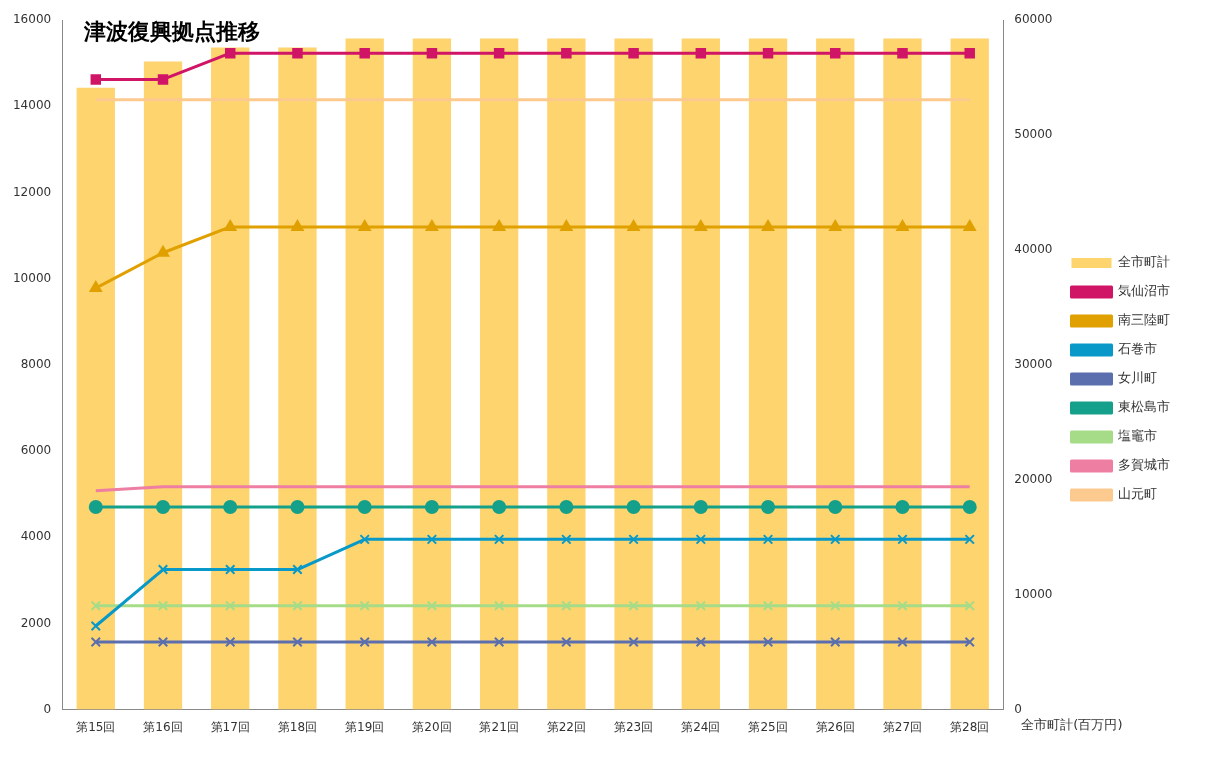 The width and height of the screenshot is (1210, 758). Describe the element at coordinates (297, 726) in the screenshot. I see `x-tick-label: 第18回` at that location.